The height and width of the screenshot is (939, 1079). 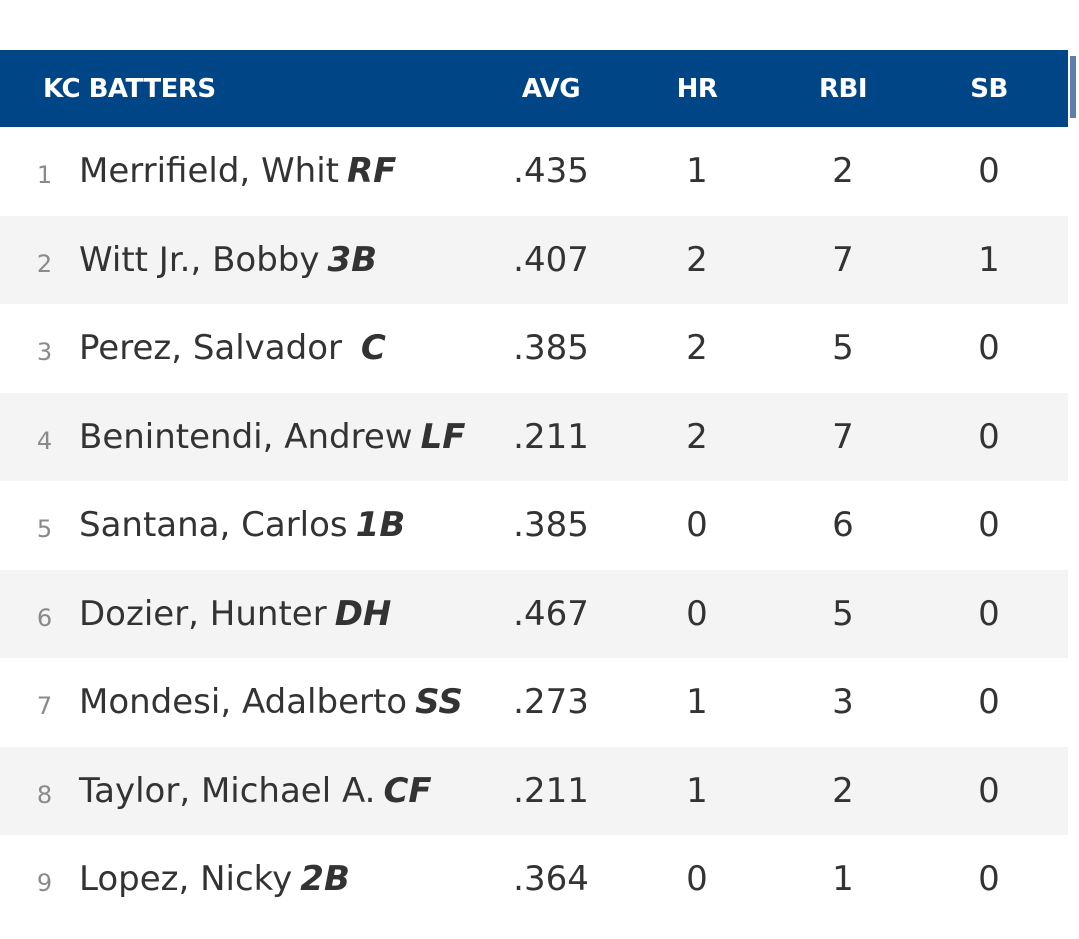 What do you see at coordinates (44, 706) in the screenshot?
I see `batting-order: 7` at bounding box center [44, 706].